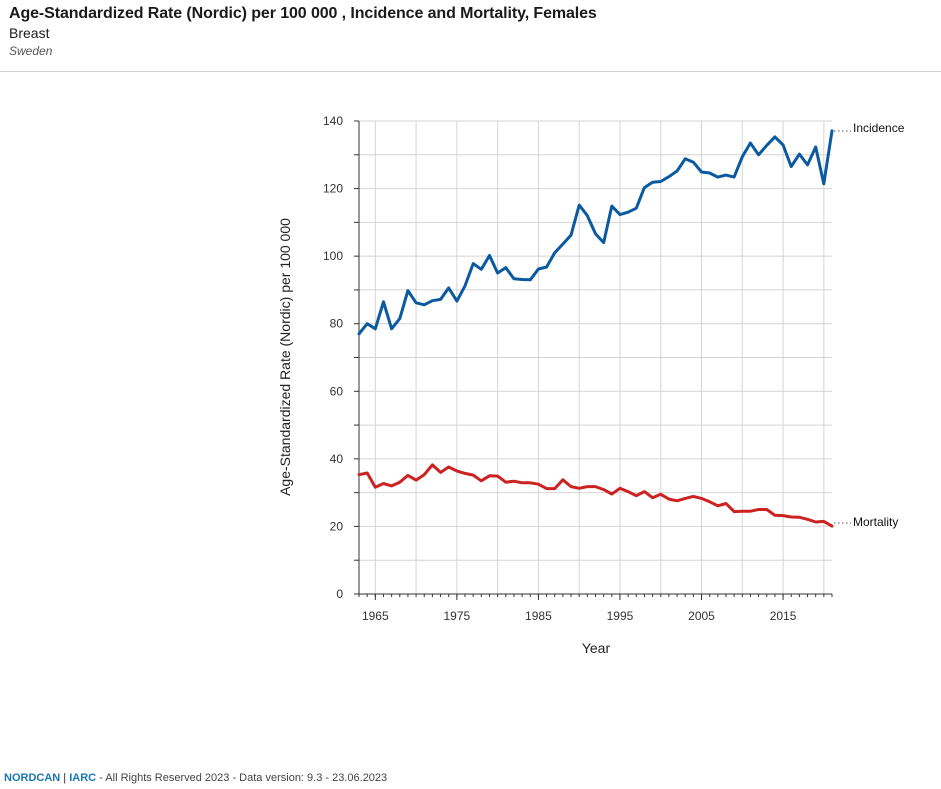 The image size is (941, 789). What do you see at coordinates (337, 391) in the screenshot?
I see `y-tick-label: 60` at bounding box center [337, 391].